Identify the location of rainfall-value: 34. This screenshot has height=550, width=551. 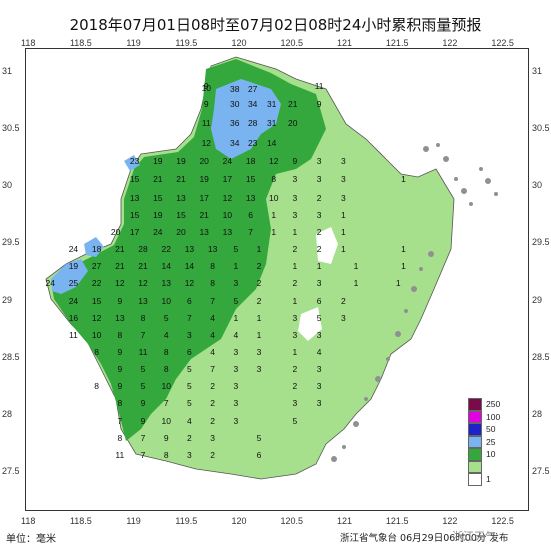
(252, 103).